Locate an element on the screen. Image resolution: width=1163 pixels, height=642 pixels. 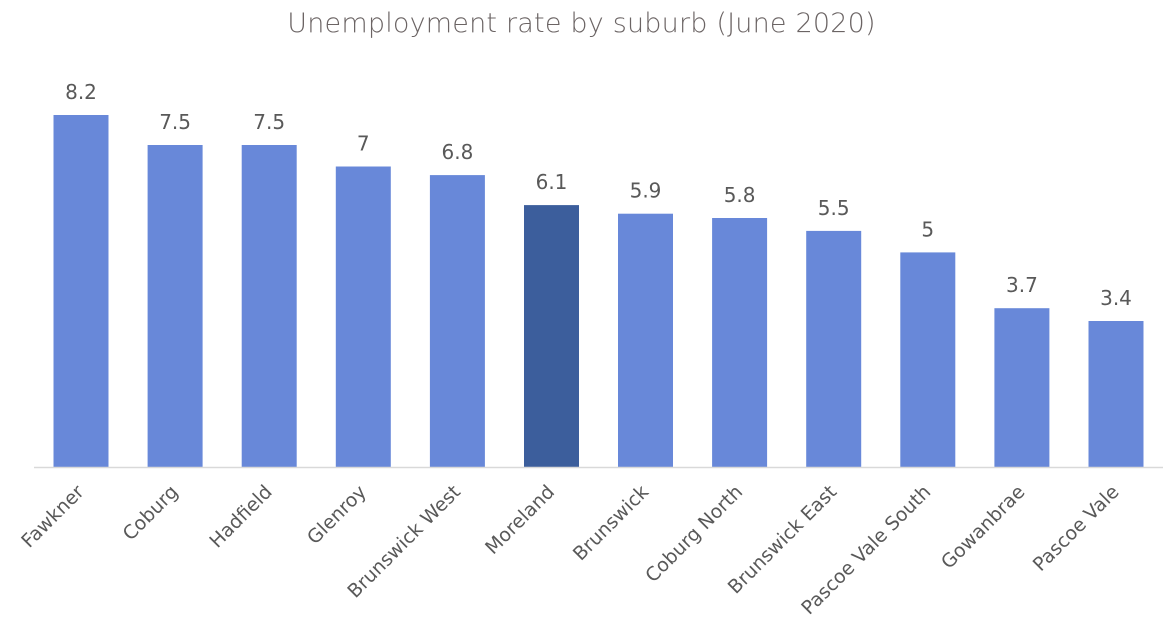
bar-brunswick-east is located at coordinates (834, 348).